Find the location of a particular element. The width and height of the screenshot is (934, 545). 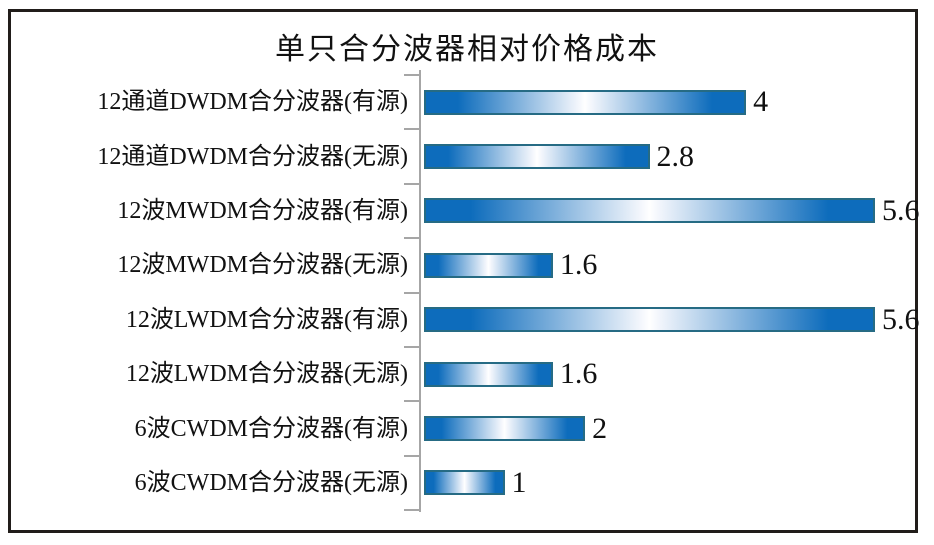

category-label: 12波MWDM合分波器(有源) is located at coordinates (262, 210).